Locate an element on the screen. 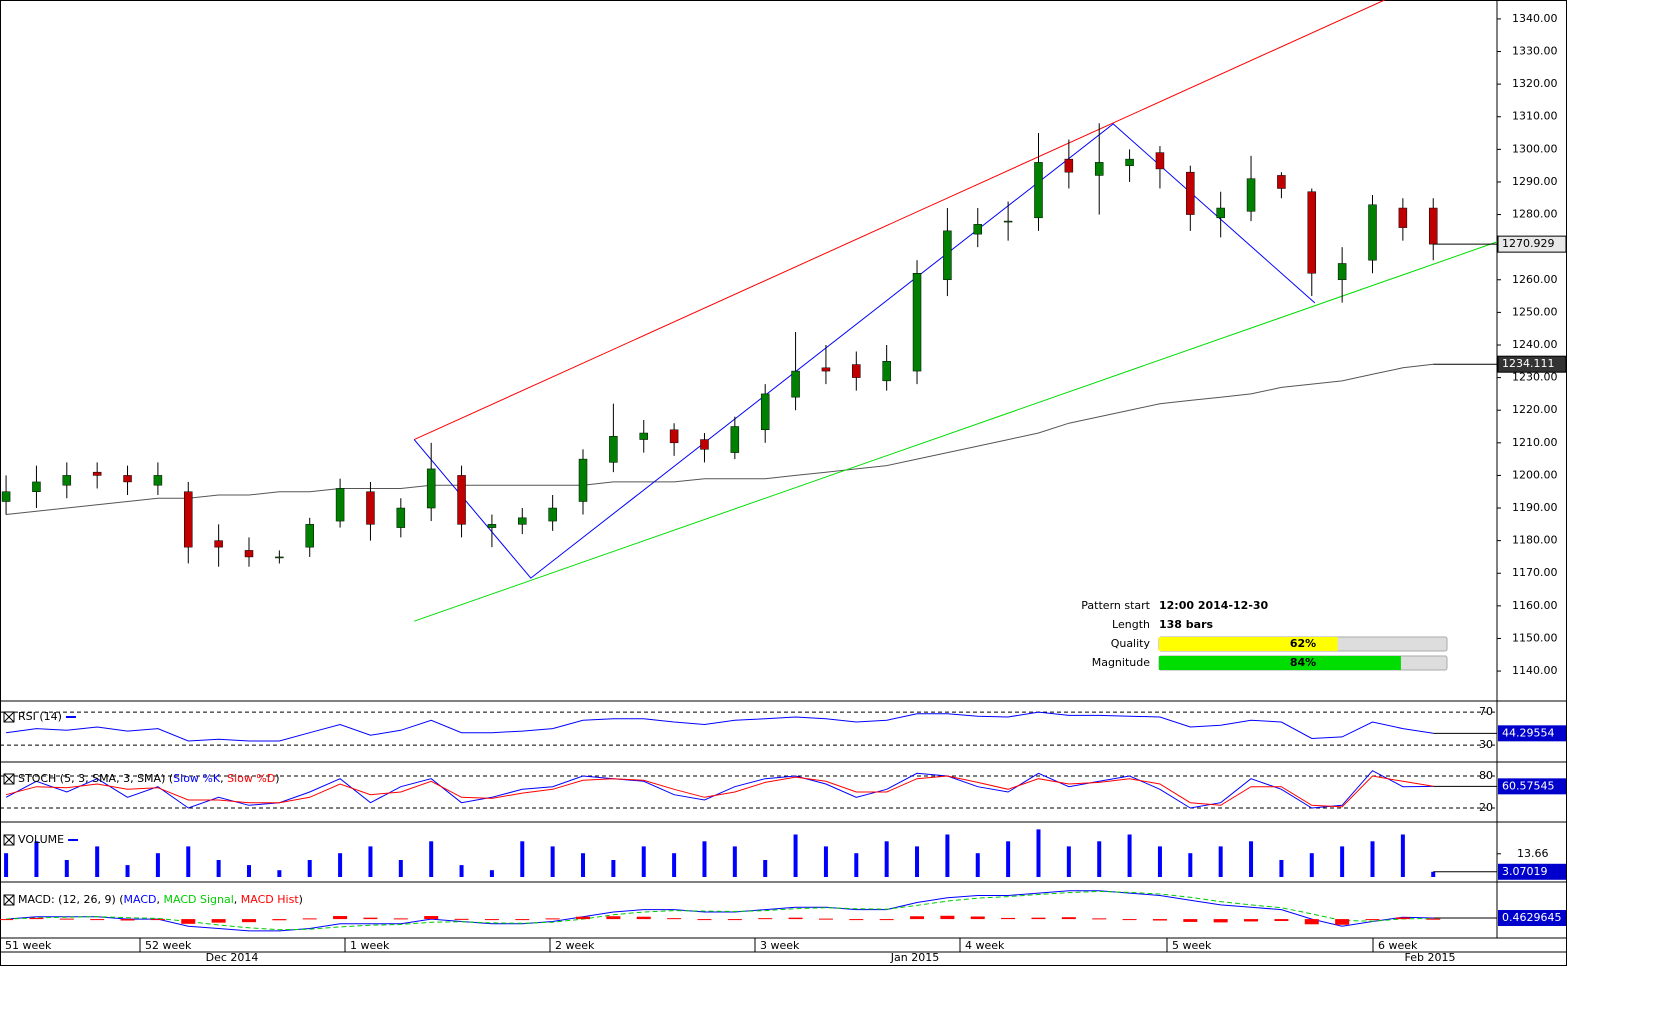 This screenshot has width=1655, height=1021. meter-fill is located at coordinates (1248, 644).